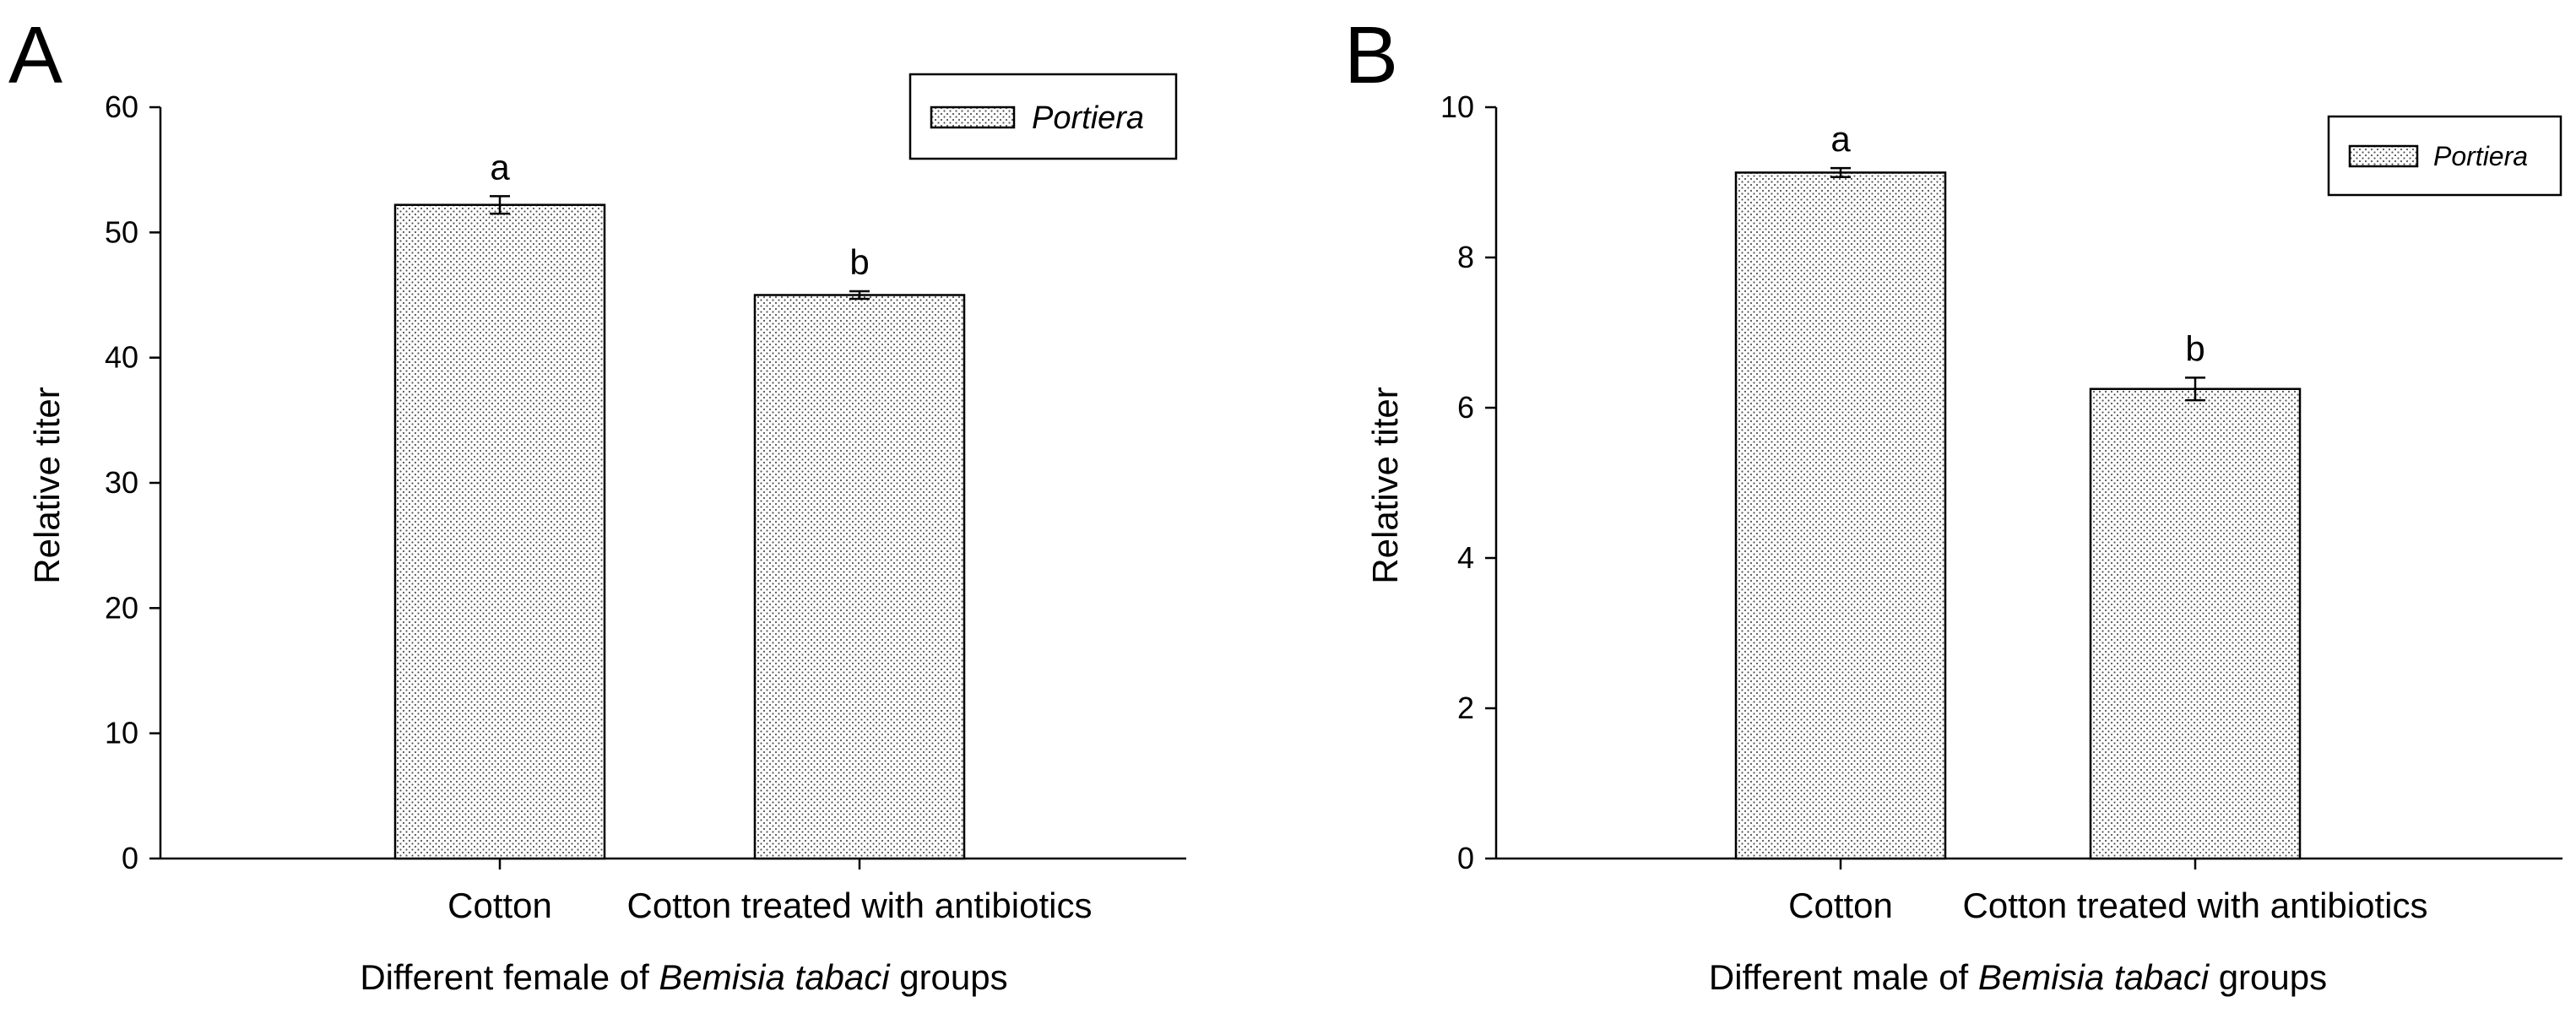  Describe the element at coordinates (2383, 156) in the screenshot. I see `legend-b-swatch` at that location.